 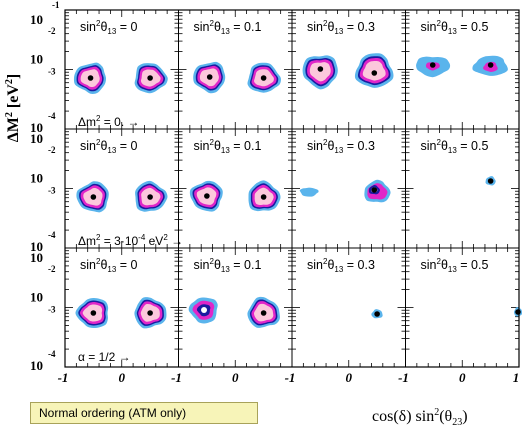 I want to click on ordering-note: Normal ordering (ATM only), so click(x=144, y=413).